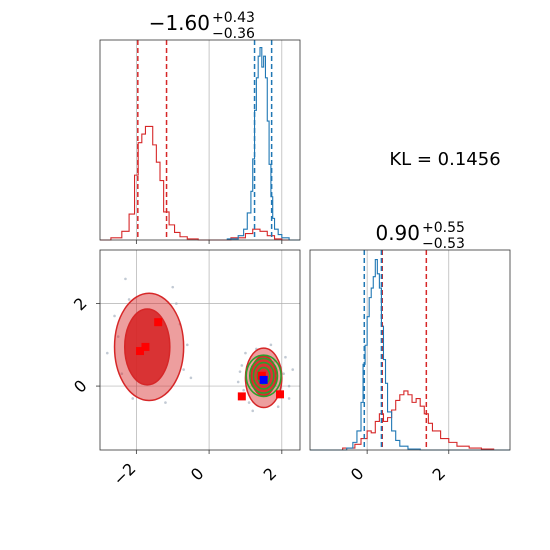 This screenshot has height=550, width=550. Describe the element at coordinates (179, 23) in the screenshot. I see `top-title-value: −1.60` at that location.